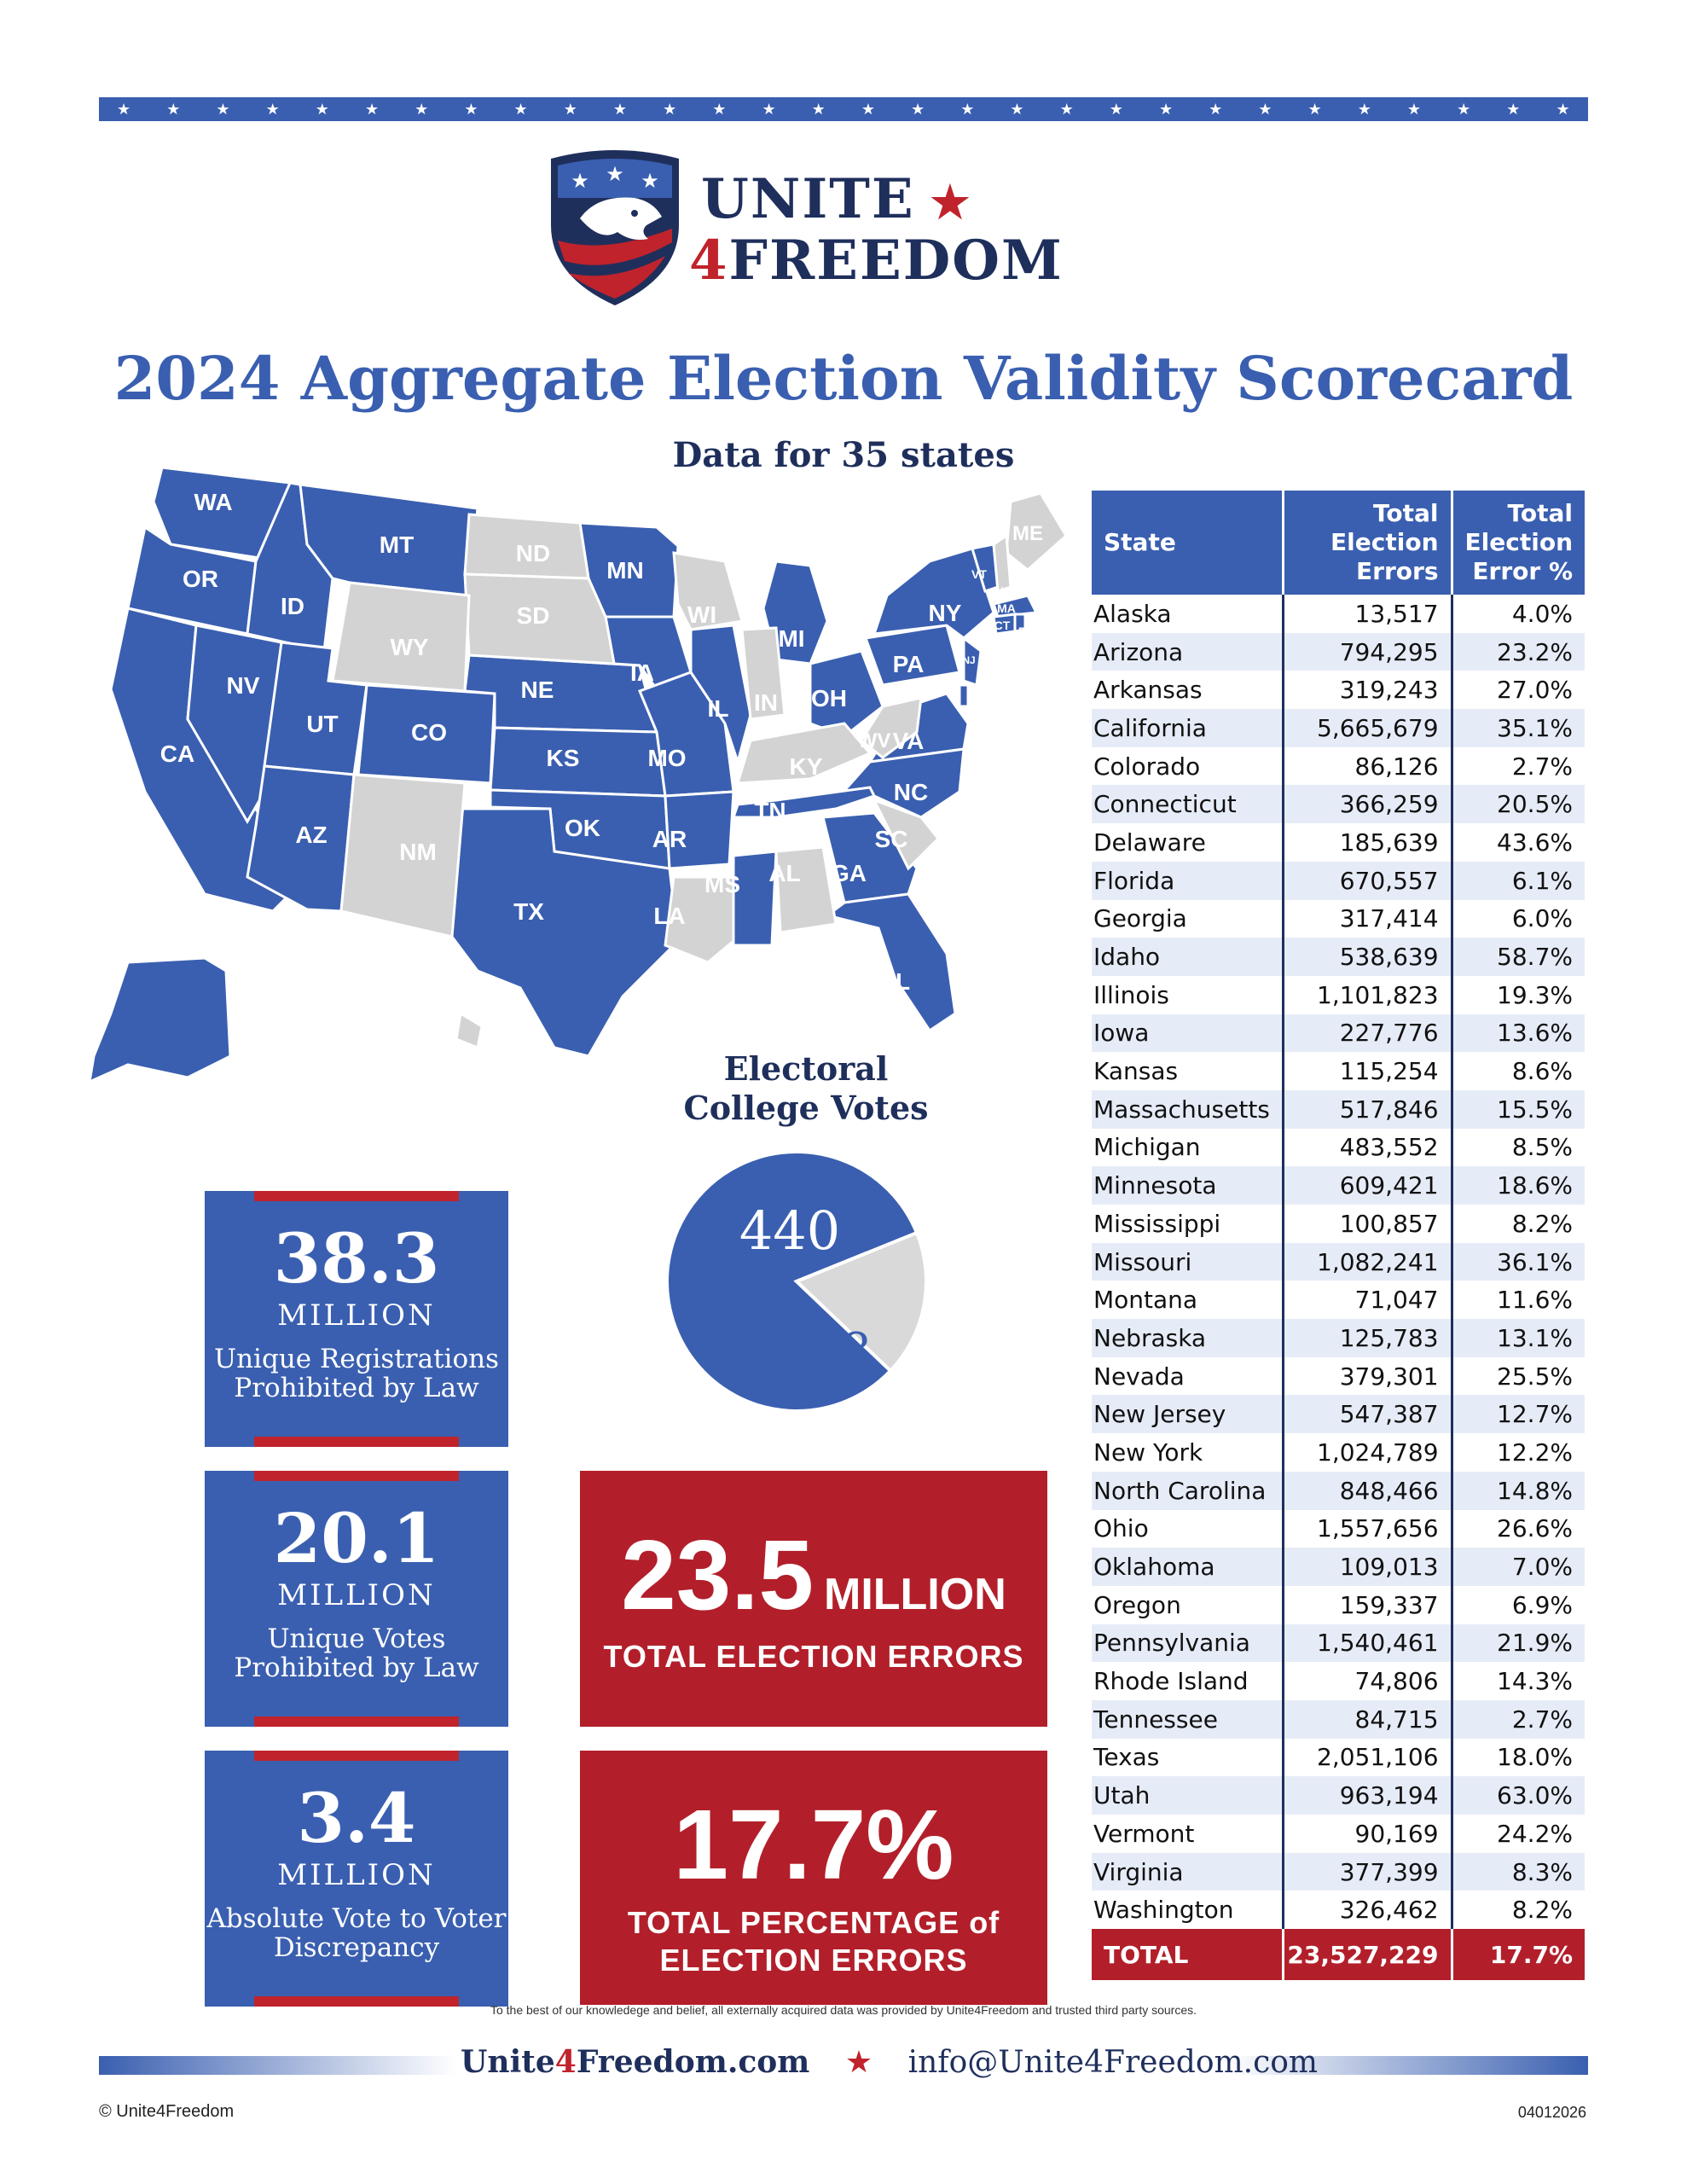 Image resolution: width=1687 pixels, height=2184 pixels. I want to click on stat-desc-line1: Unique Registrations, so click(356, 1359).